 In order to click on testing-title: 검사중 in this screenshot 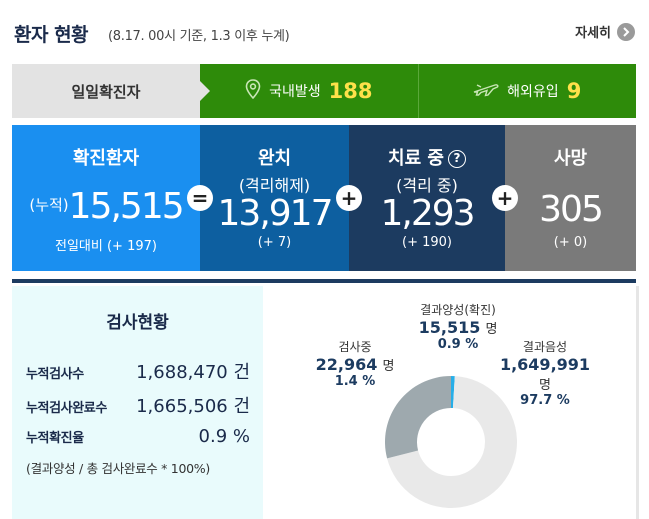, I will do `click(355, 347)`.